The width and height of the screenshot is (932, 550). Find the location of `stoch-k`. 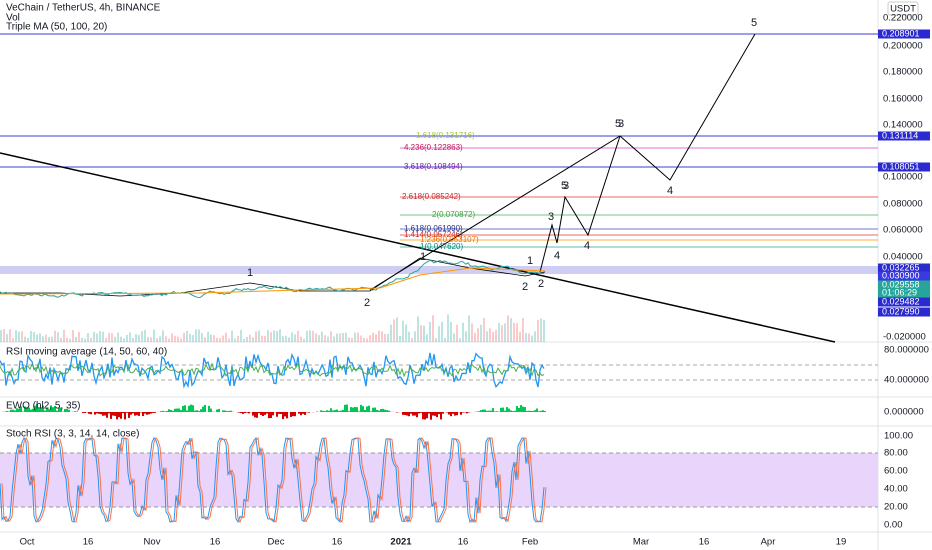

stoch-k is located at coordinates (272, 480).